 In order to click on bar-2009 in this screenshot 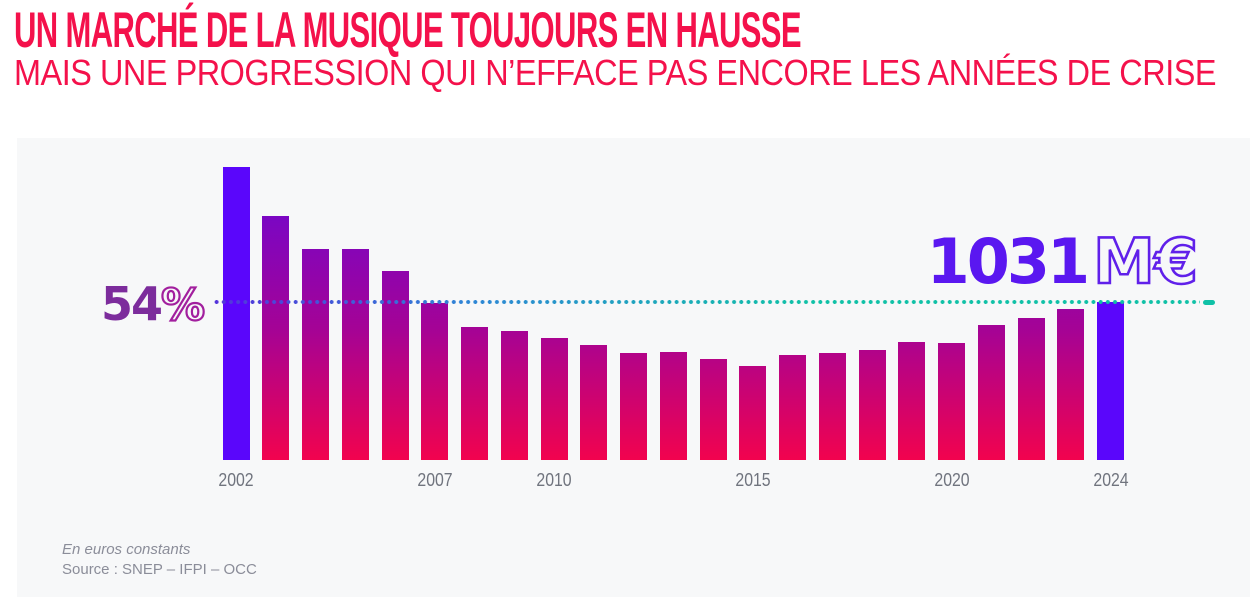, I will do `click(514, 395)`.